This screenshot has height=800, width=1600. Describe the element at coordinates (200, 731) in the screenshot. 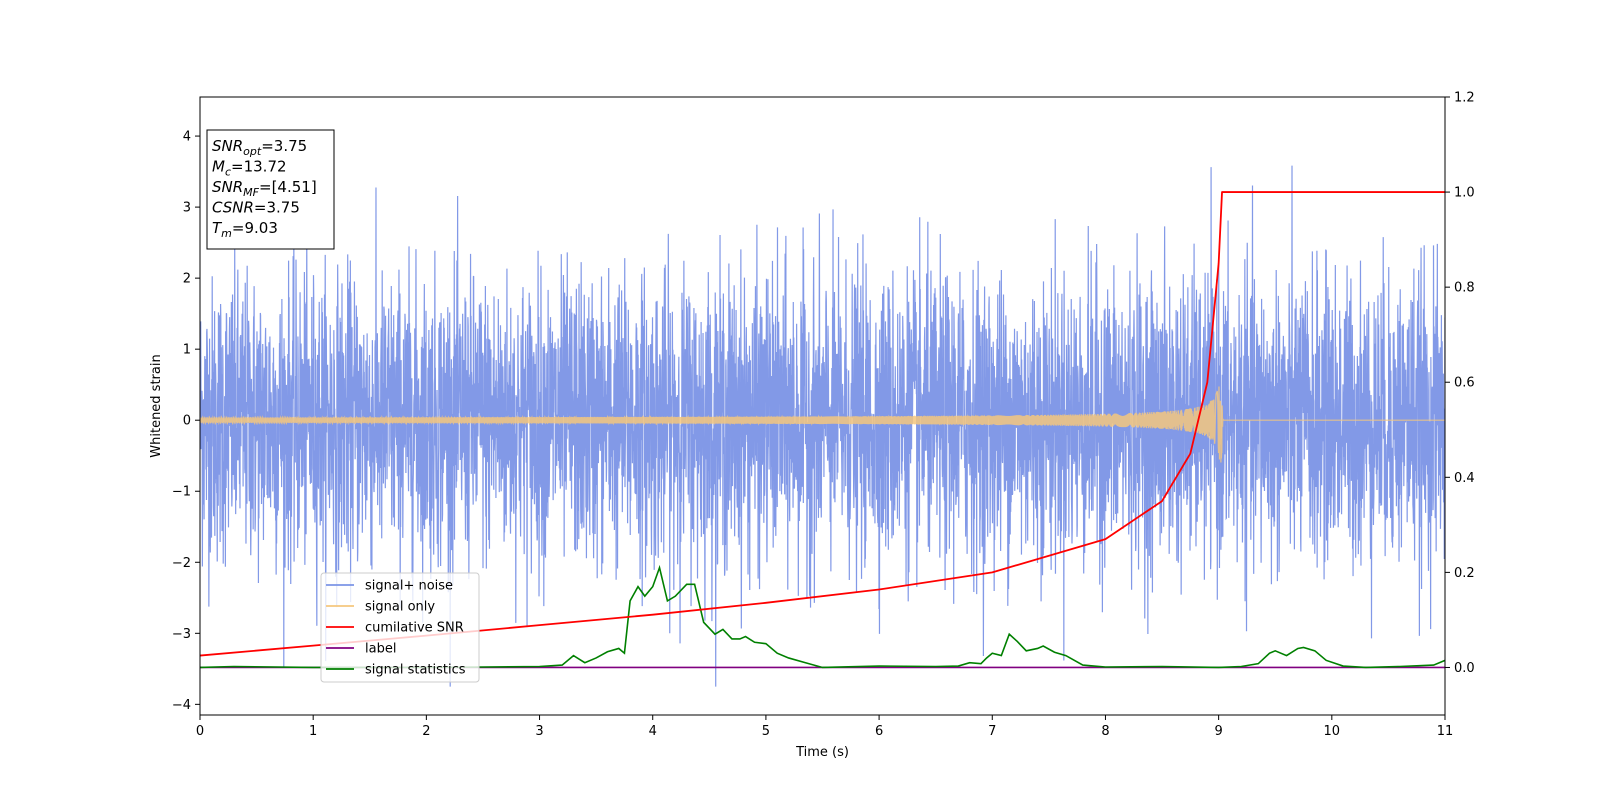

I see `x-tick-label: 0` at that location.